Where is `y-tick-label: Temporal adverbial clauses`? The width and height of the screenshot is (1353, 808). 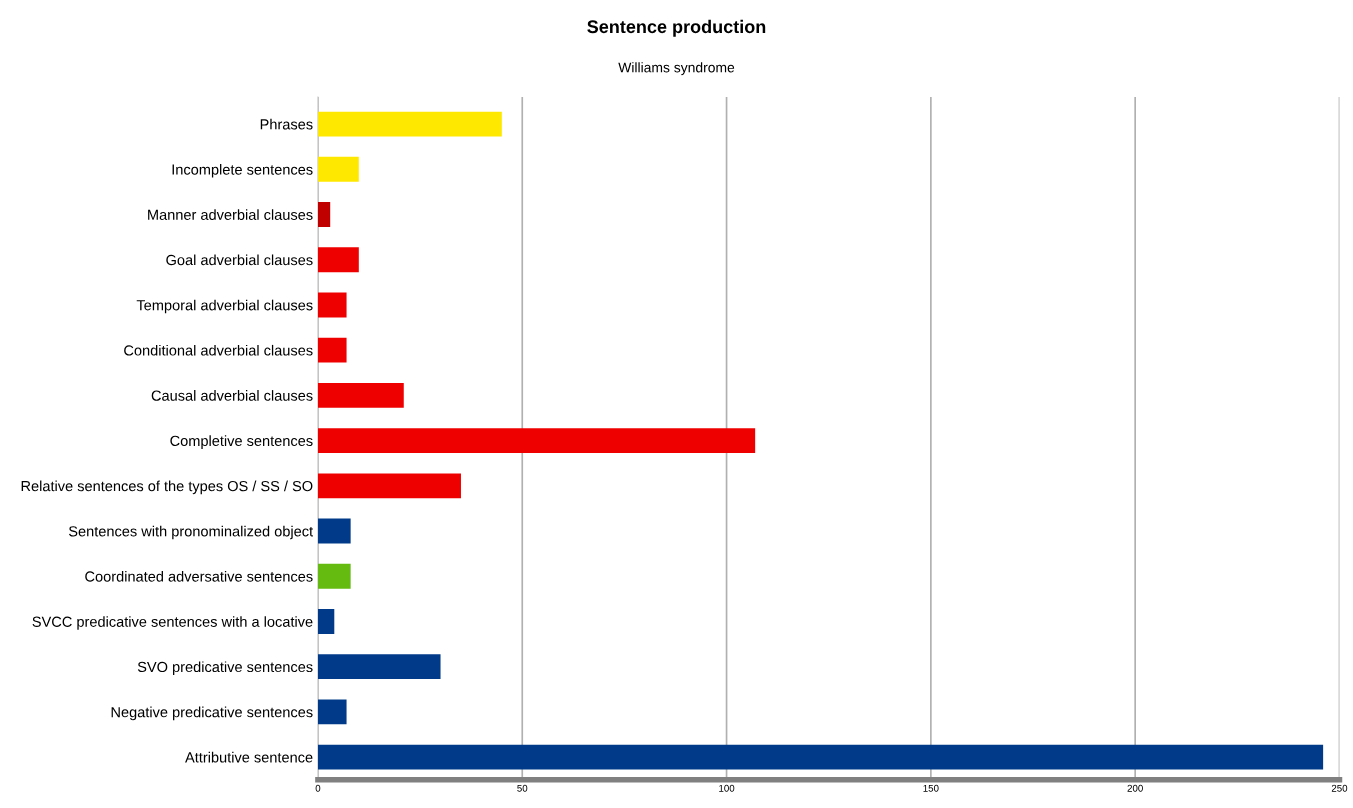
y-tick-label: Temporal adverbial clauses is located at coordinates (224, 306).